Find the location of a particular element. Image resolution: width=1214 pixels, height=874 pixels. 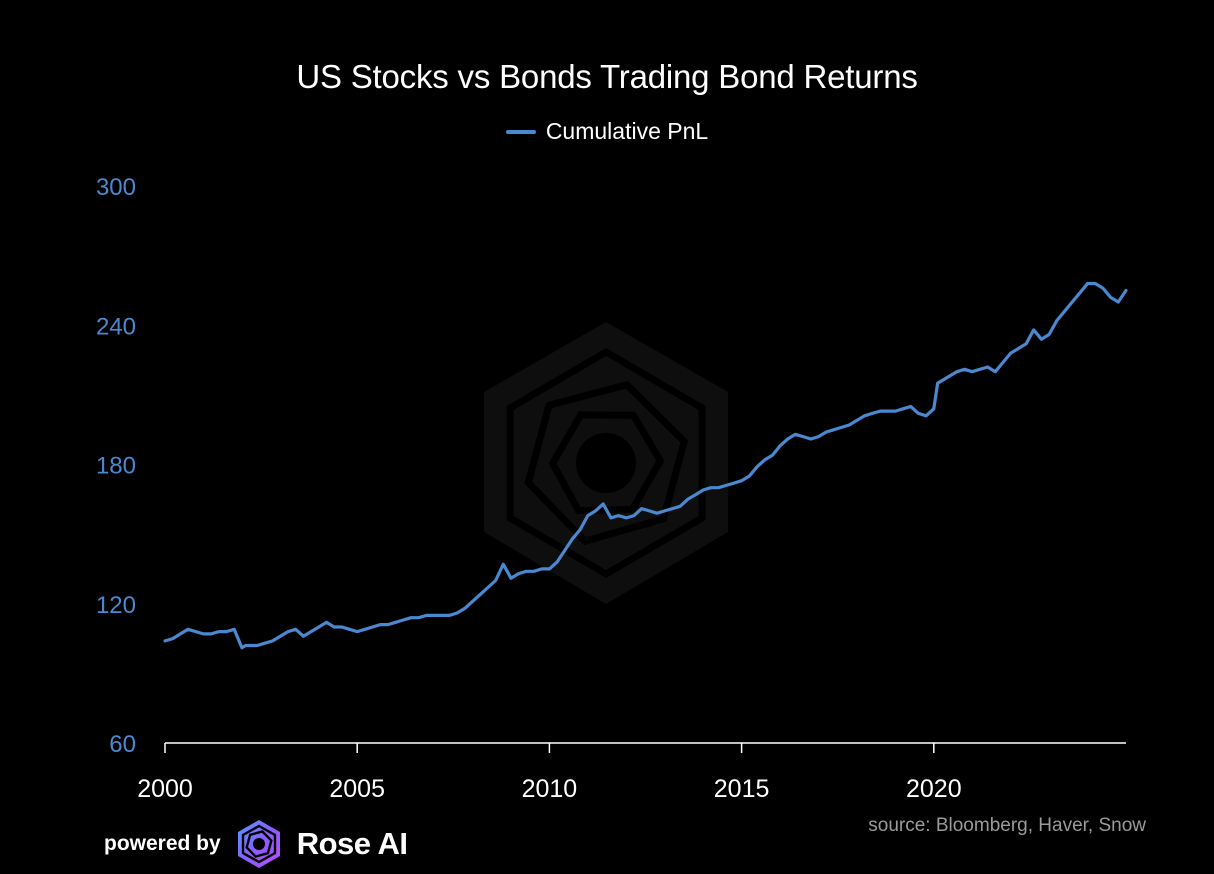

y-axis: 60 120 180 240 300 is located at coordinates (116, 466).